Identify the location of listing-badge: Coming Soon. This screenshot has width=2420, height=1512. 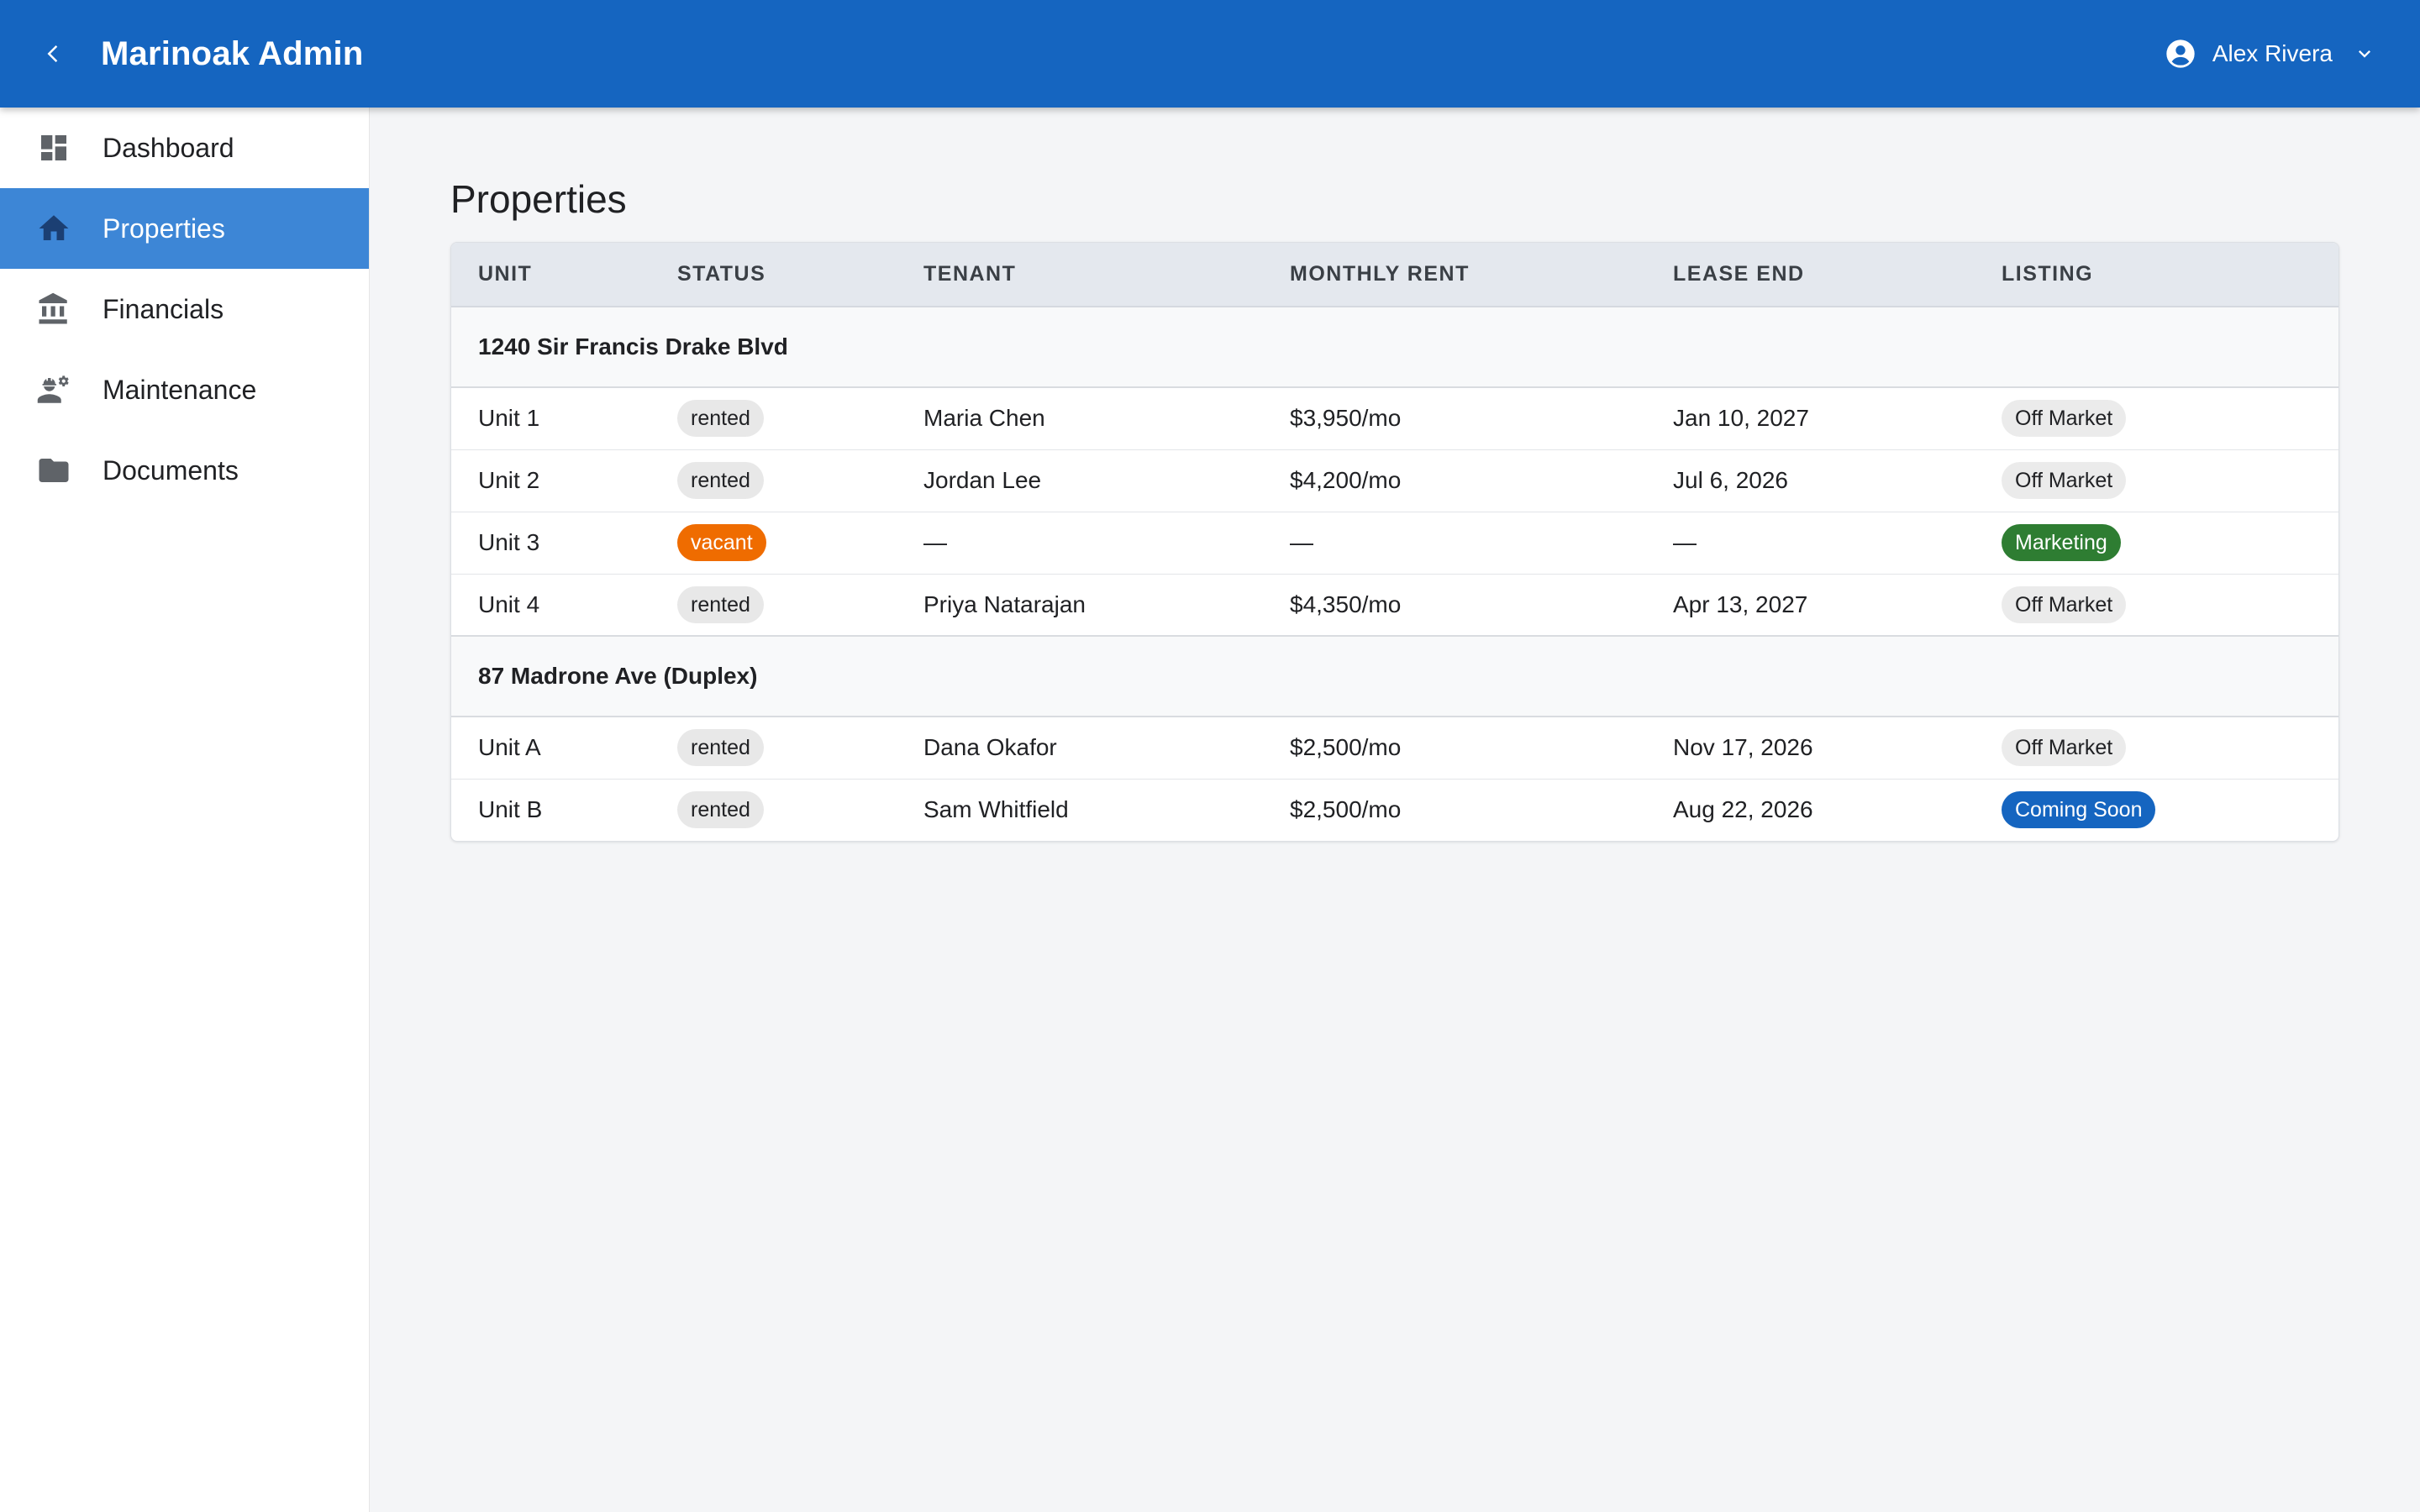
(2079, 810).